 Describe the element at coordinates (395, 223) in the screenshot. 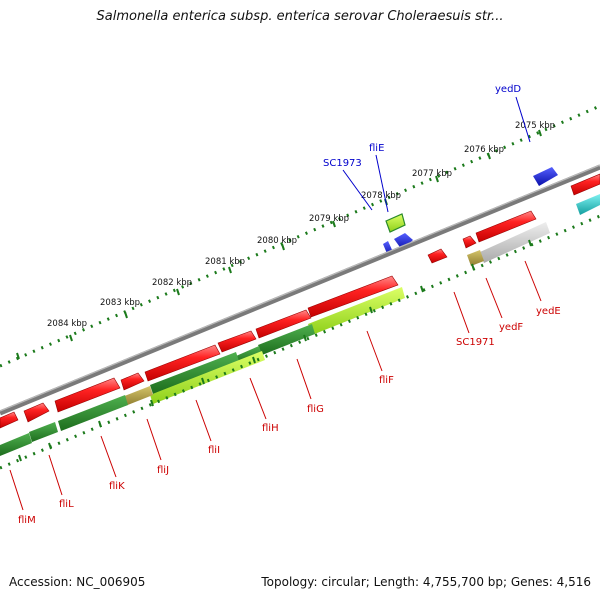

I see `green-feature` at that location.